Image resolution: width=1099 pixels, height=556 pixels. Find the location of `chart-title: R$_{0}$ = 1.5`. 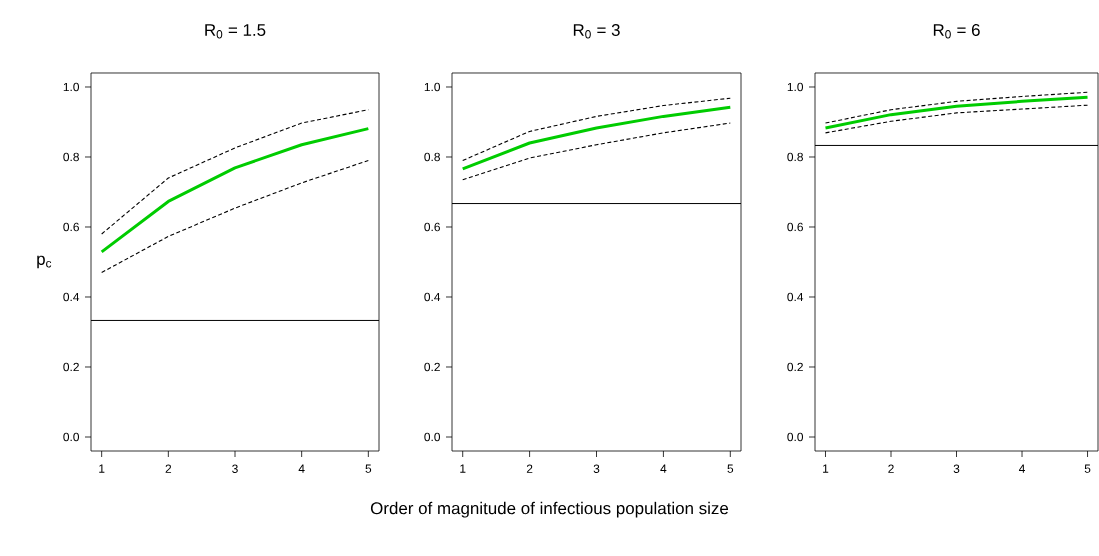

chart-title: R$_{0}$ = 1.5 is located at coordinates (235, 31).